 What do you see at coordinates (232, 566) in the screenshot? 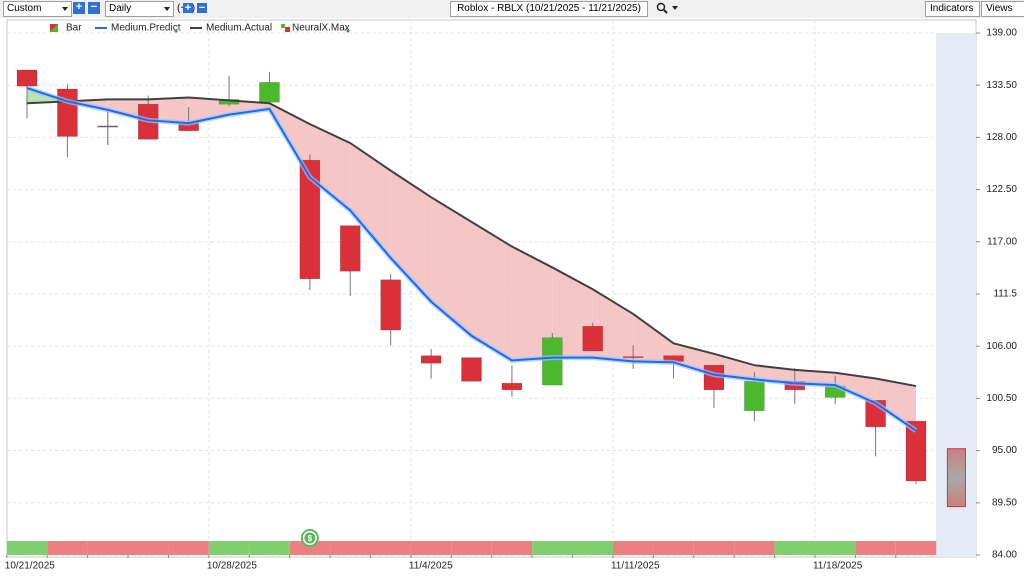
I see `x-tick-label: 10/28/2025` at bounding box center [232, 566].